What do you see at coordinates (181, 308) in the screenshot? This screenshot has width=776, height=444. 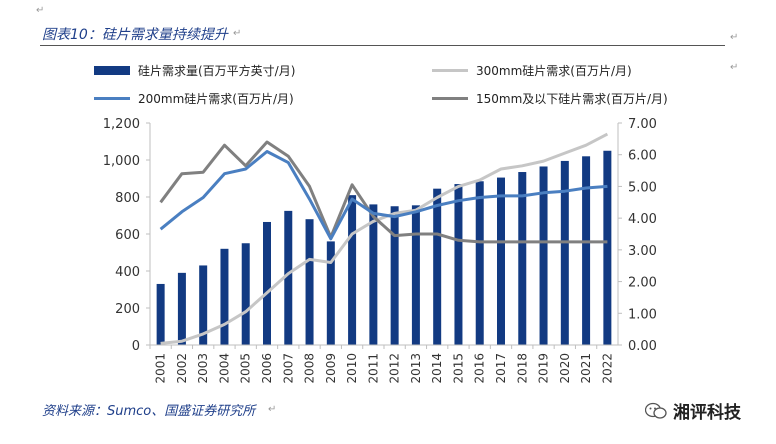 I see `bar-2002` at bounding box center [181, 308].